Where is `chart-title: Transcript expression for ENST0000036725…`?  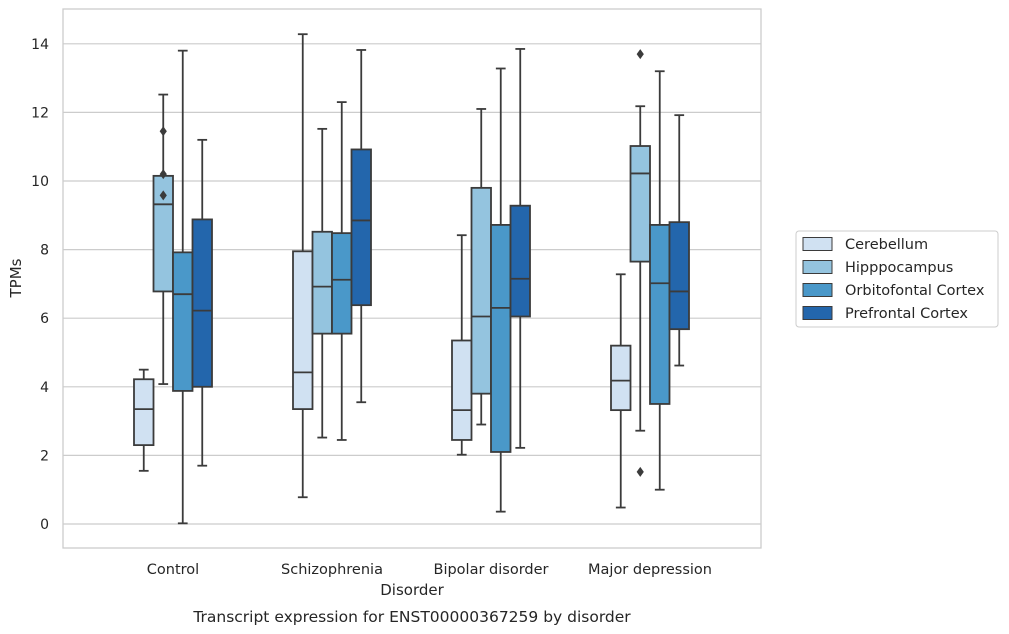
chart-title: Transcript expression for ENST0000036725… is located at coordinates (411, 617).